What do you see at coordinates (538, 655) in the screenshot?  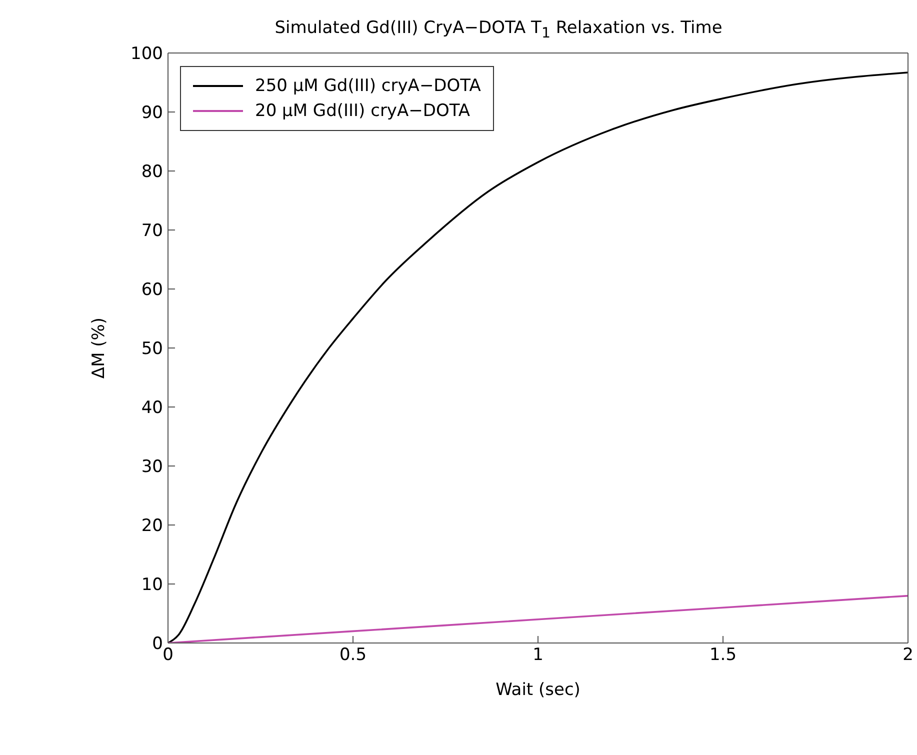 I see `x-tick-label: 1` at bounding box center [538, 655].